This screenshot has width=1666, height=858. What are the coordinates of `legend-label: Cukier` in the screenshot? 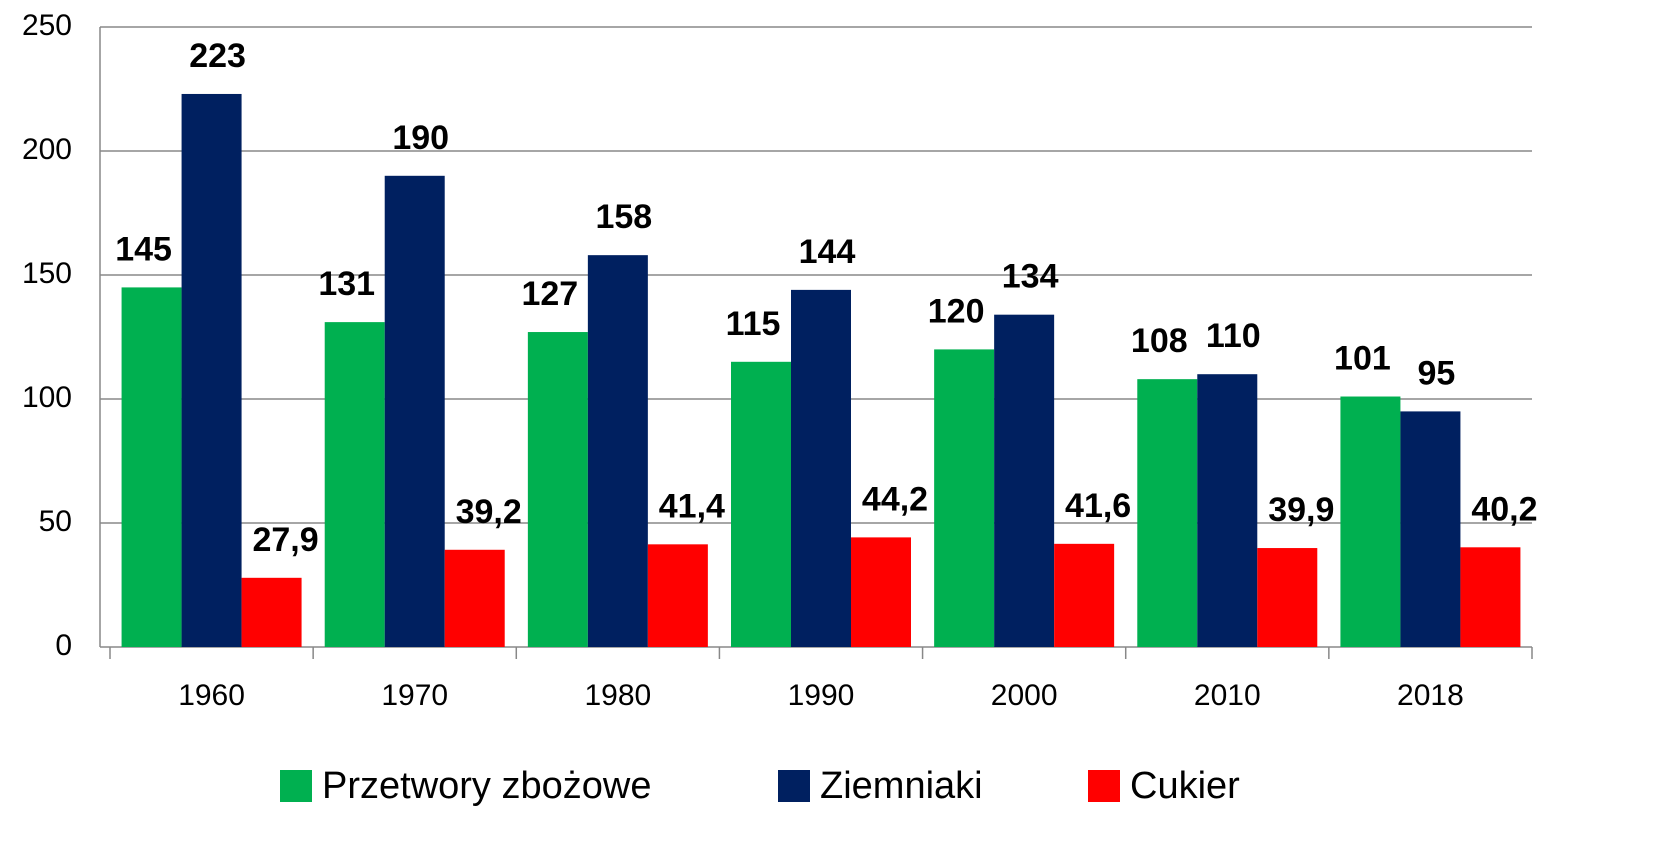 It's located at (1185, 786).